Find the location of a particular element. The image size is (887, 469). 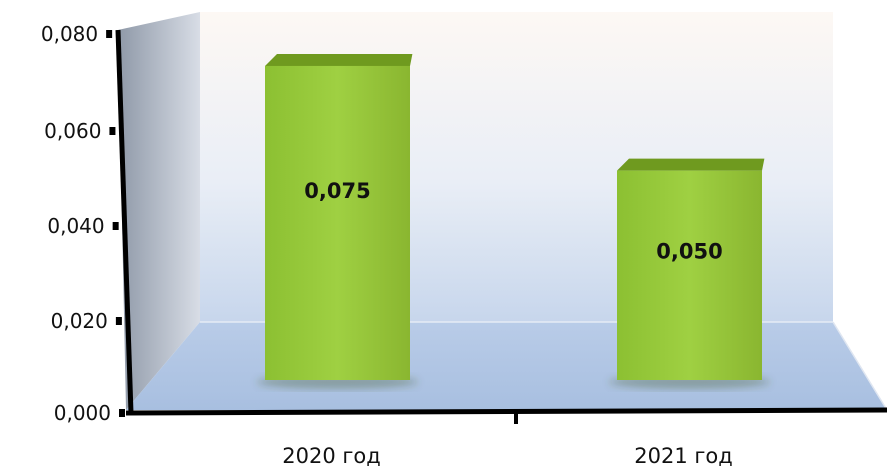

side-wall is located at coordinates (159, 211).